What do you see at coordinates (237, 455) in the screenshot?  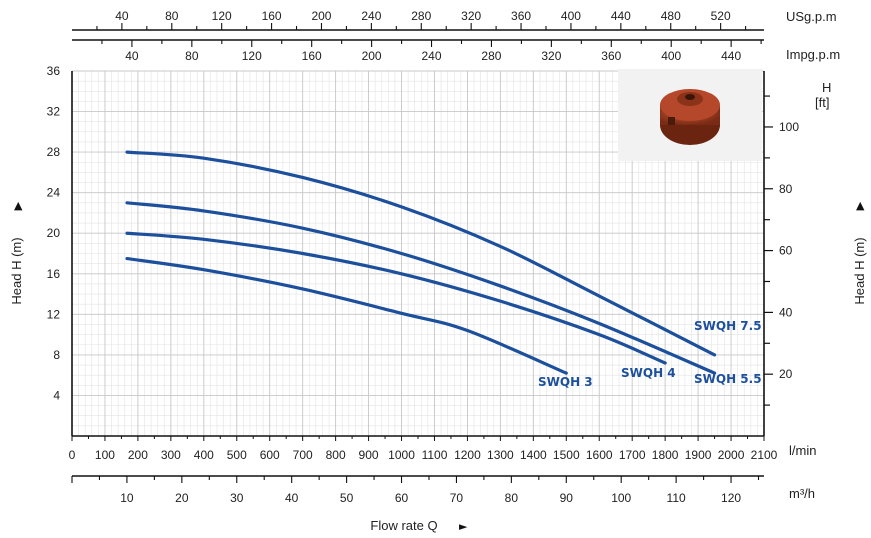 I see `x-tick-label-lmin: 500` at bounding box center [237, 455].